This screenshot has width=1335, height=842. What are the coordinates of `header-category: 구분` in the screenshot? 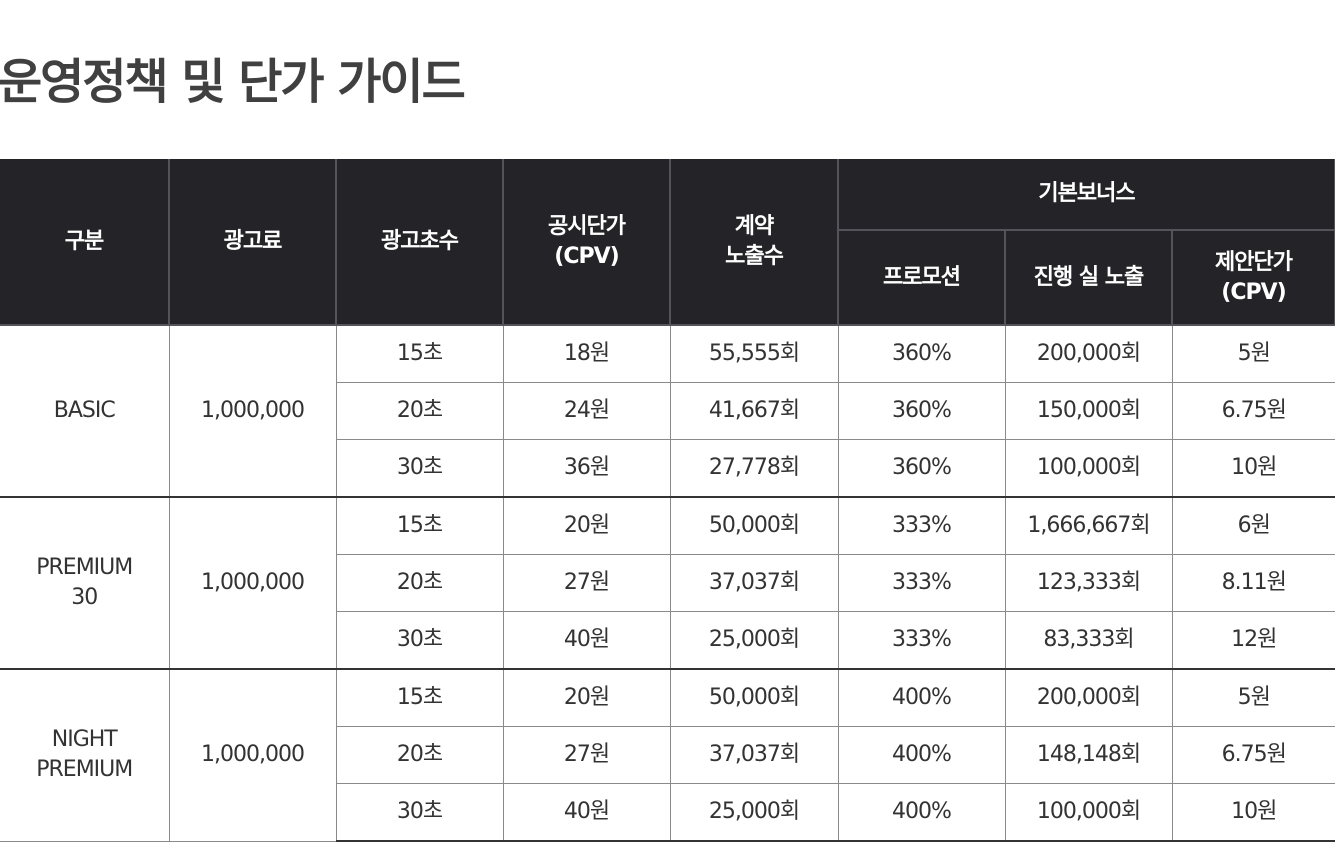 It's located at (85, 242).